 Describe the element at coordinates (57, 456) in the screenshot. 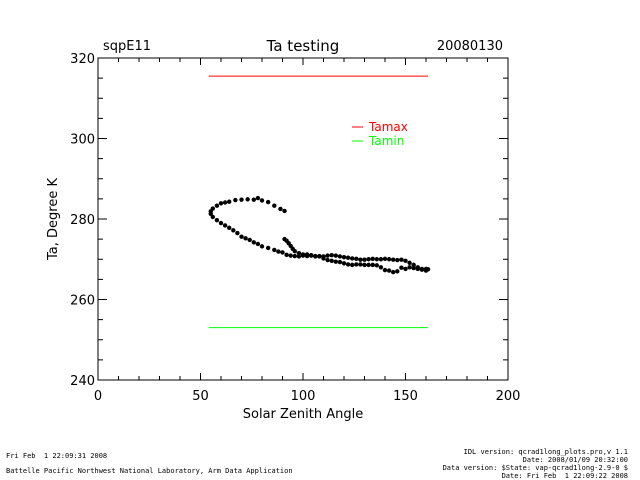

I see `footer-timestamp: Fri Feb 1 22:09:31 2008` at that location.